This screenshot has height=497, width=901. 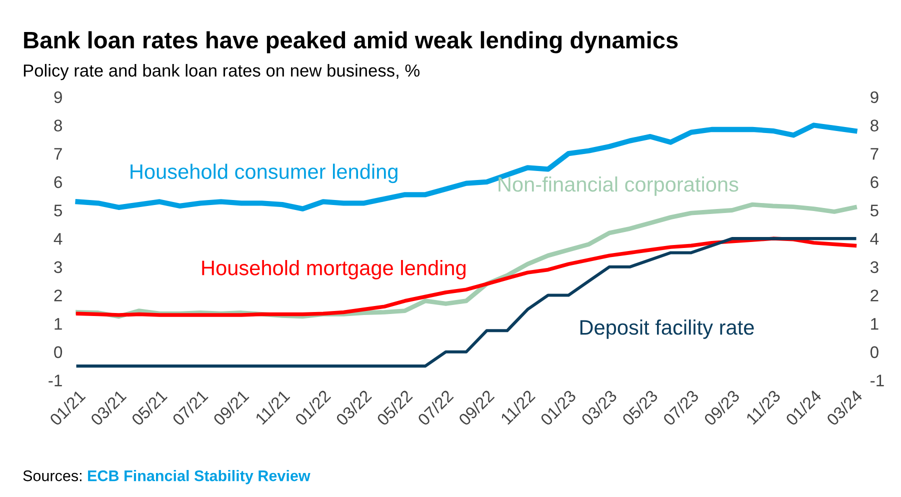 What do you see at coordinates (58, 239) in the screenshot?
I see `y-tick-label: 4` at bounding box center [58, 239].